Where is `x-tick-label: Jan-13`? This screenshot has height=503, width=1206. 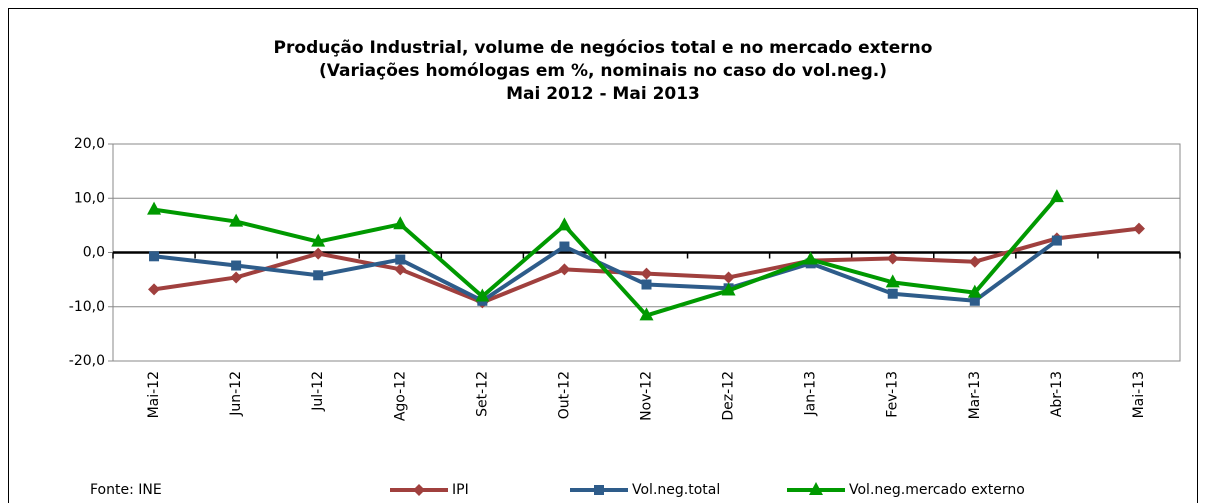
x-tick-label: Jan-13 is located at coordinates (811, 393).